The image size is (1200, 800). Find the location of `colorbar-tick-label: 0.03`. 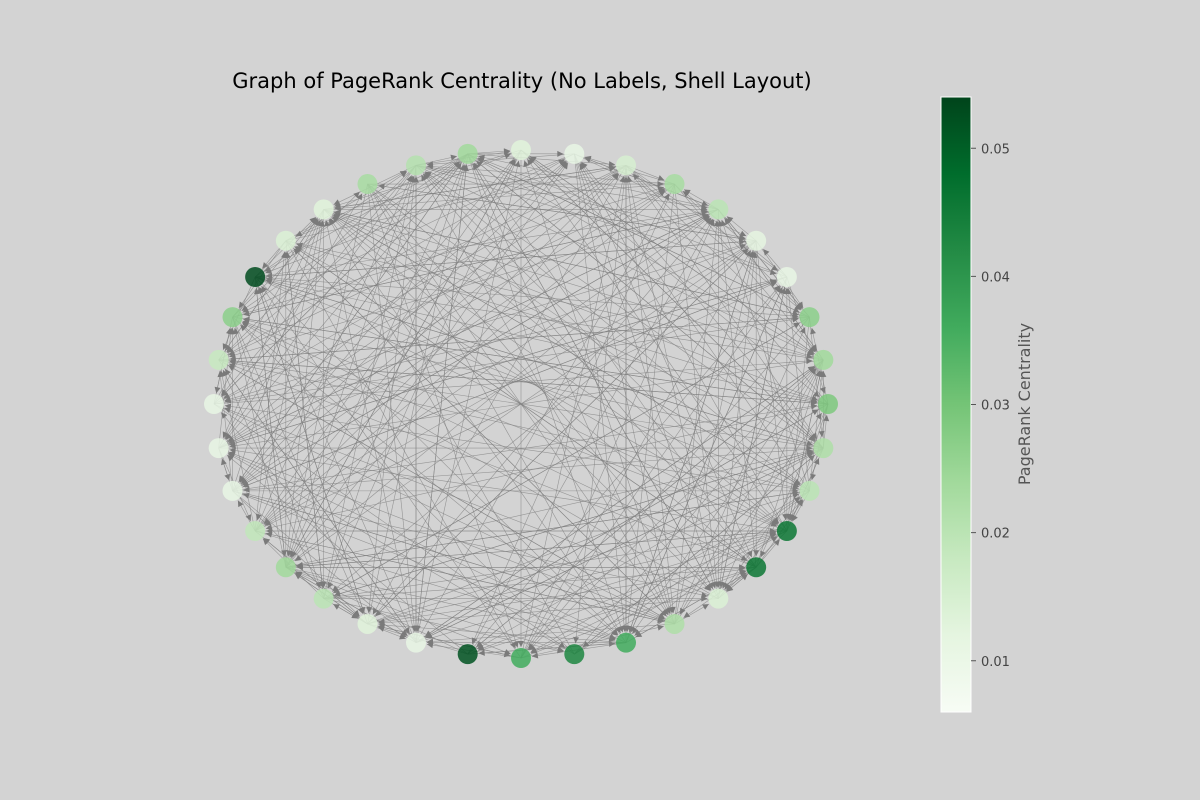

colorbar-tick-label: 0.03 is located at coordinates (995, 406).